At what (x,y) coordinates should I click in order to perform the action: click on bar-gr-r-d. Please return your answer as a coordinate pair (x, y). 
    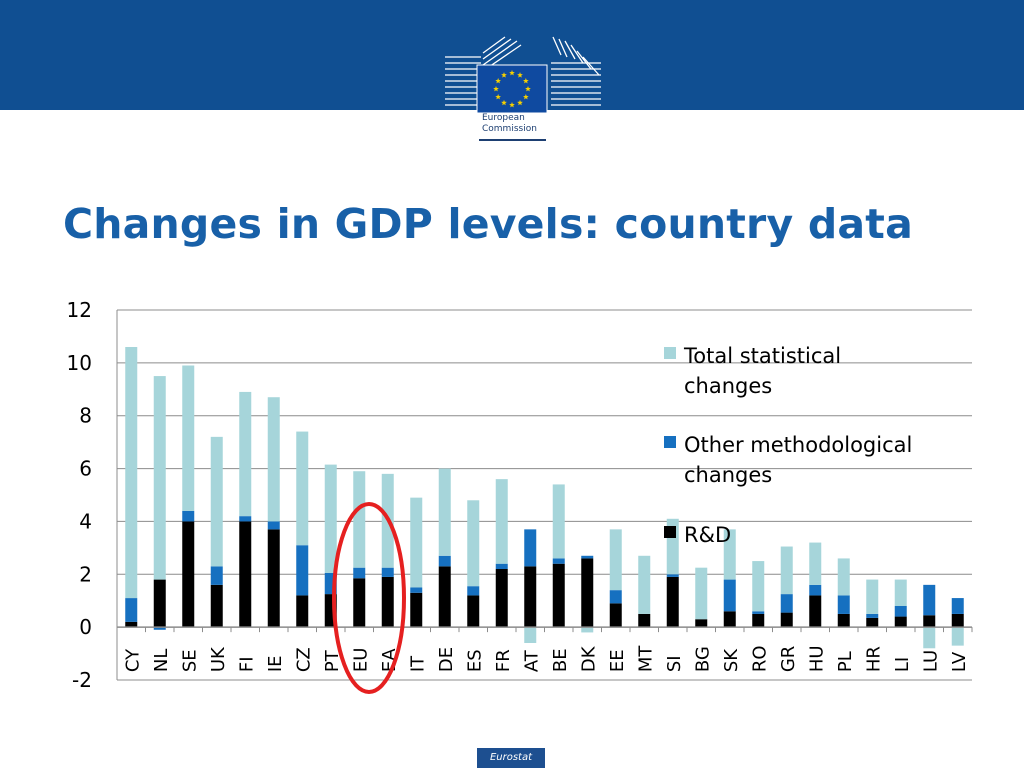
    Looking at the image, I should click on (786, 620).